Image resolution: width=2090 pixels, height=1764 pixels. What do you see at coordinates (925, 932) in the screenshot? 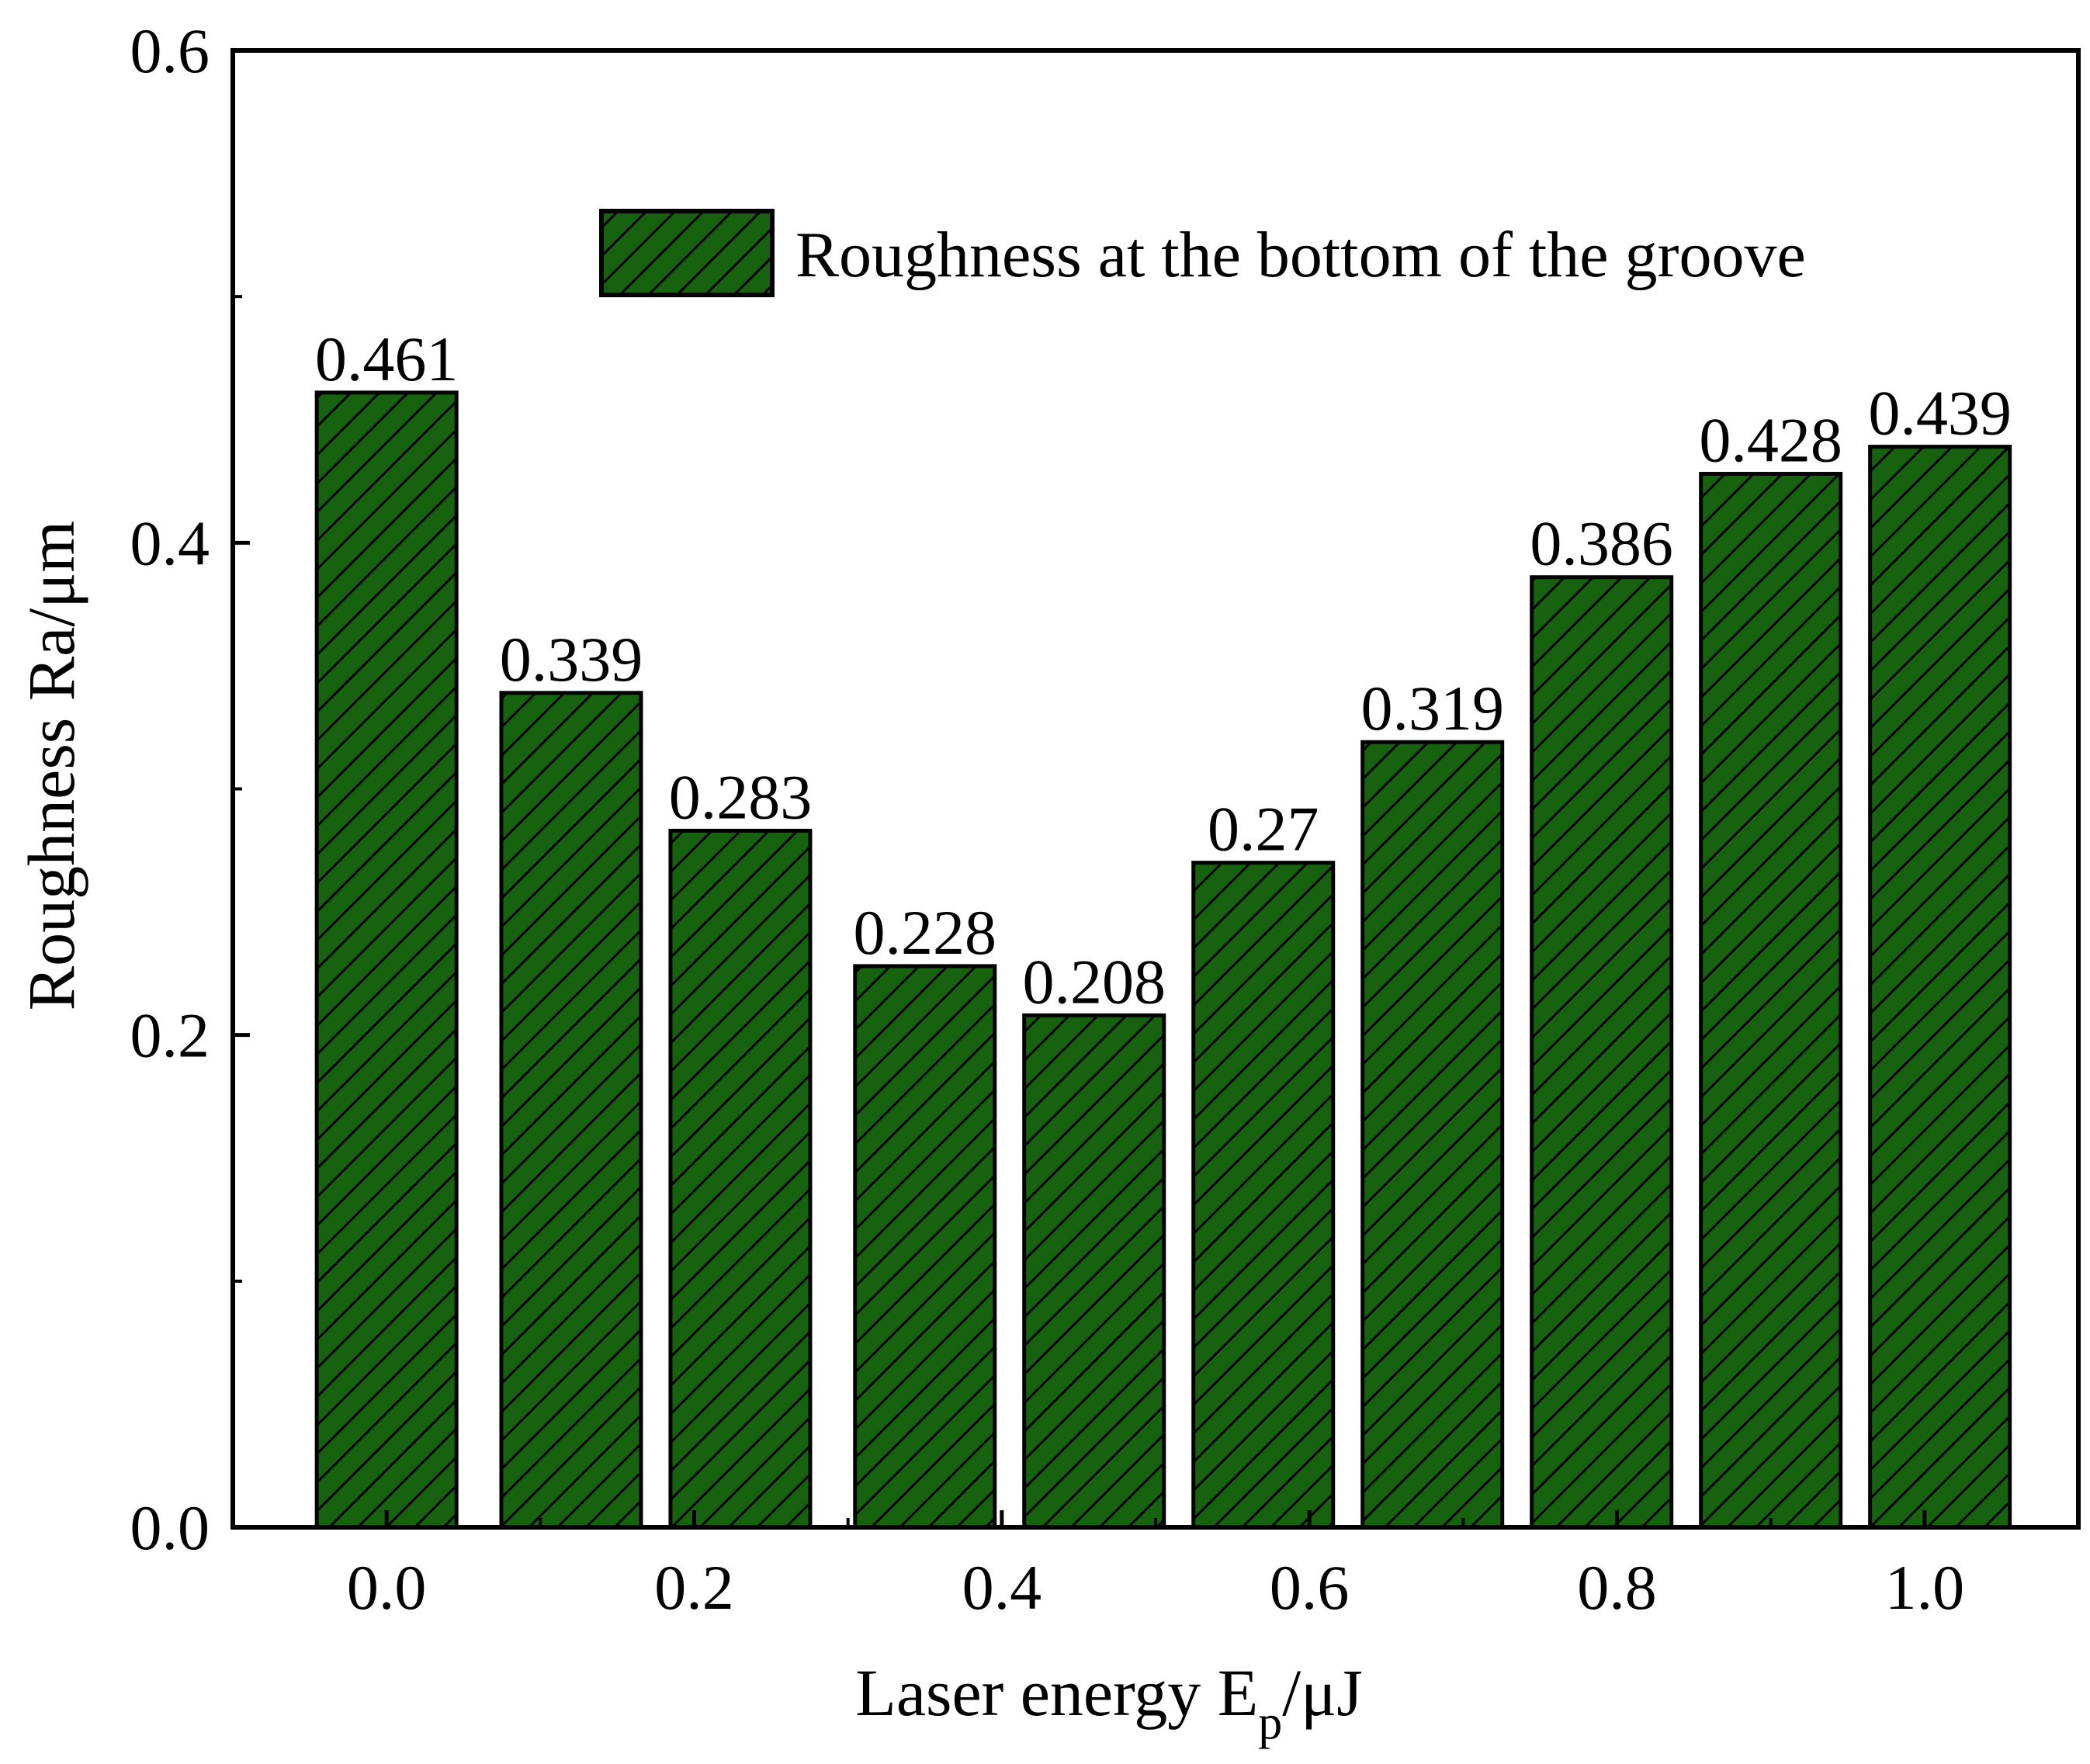
I see `data-label-3: 0.228` at bounding box center [925, 932].